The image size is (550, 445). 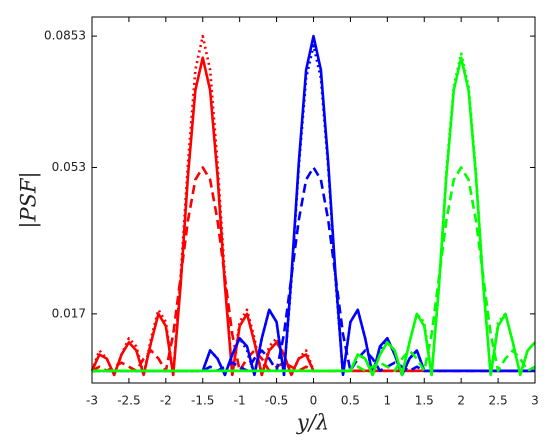 I want to click on x-tick-label: -3, so click(x=92, y=401).